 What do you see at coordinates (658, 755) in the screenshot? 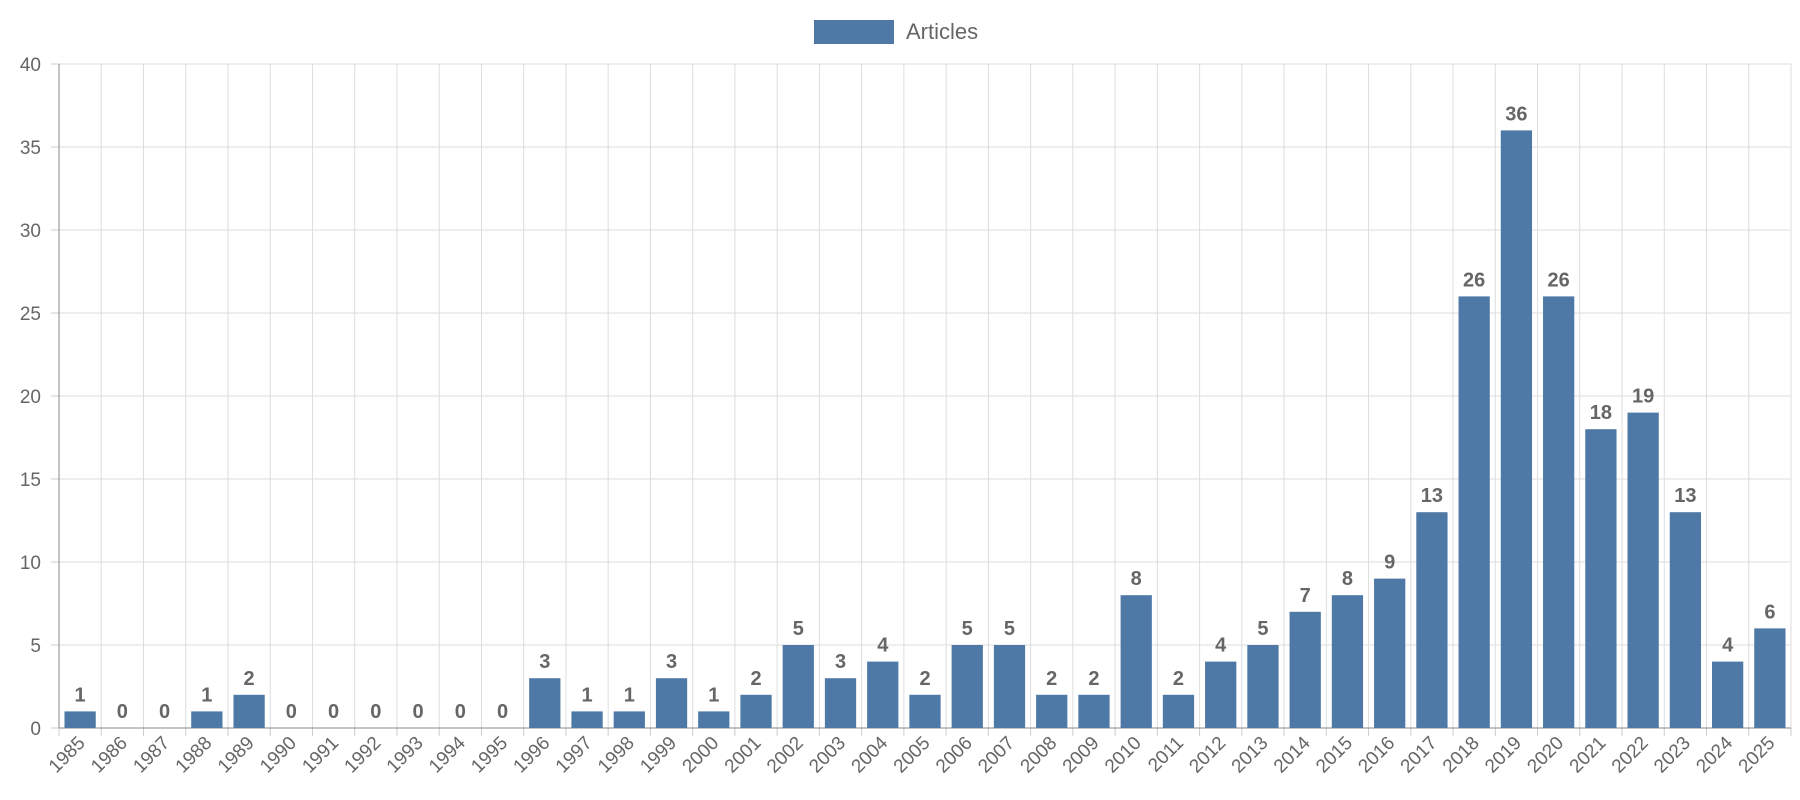
I see `x-tick-label: 1999` at bounding box center [658, 755].